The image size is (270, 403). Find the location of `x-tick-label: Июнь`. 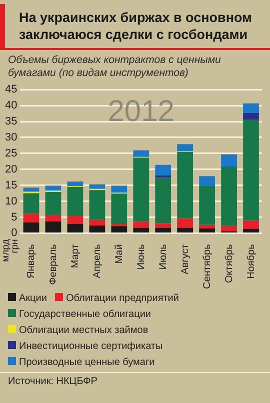

x-tick-label: Июнь is located at coordinates (141, 257).